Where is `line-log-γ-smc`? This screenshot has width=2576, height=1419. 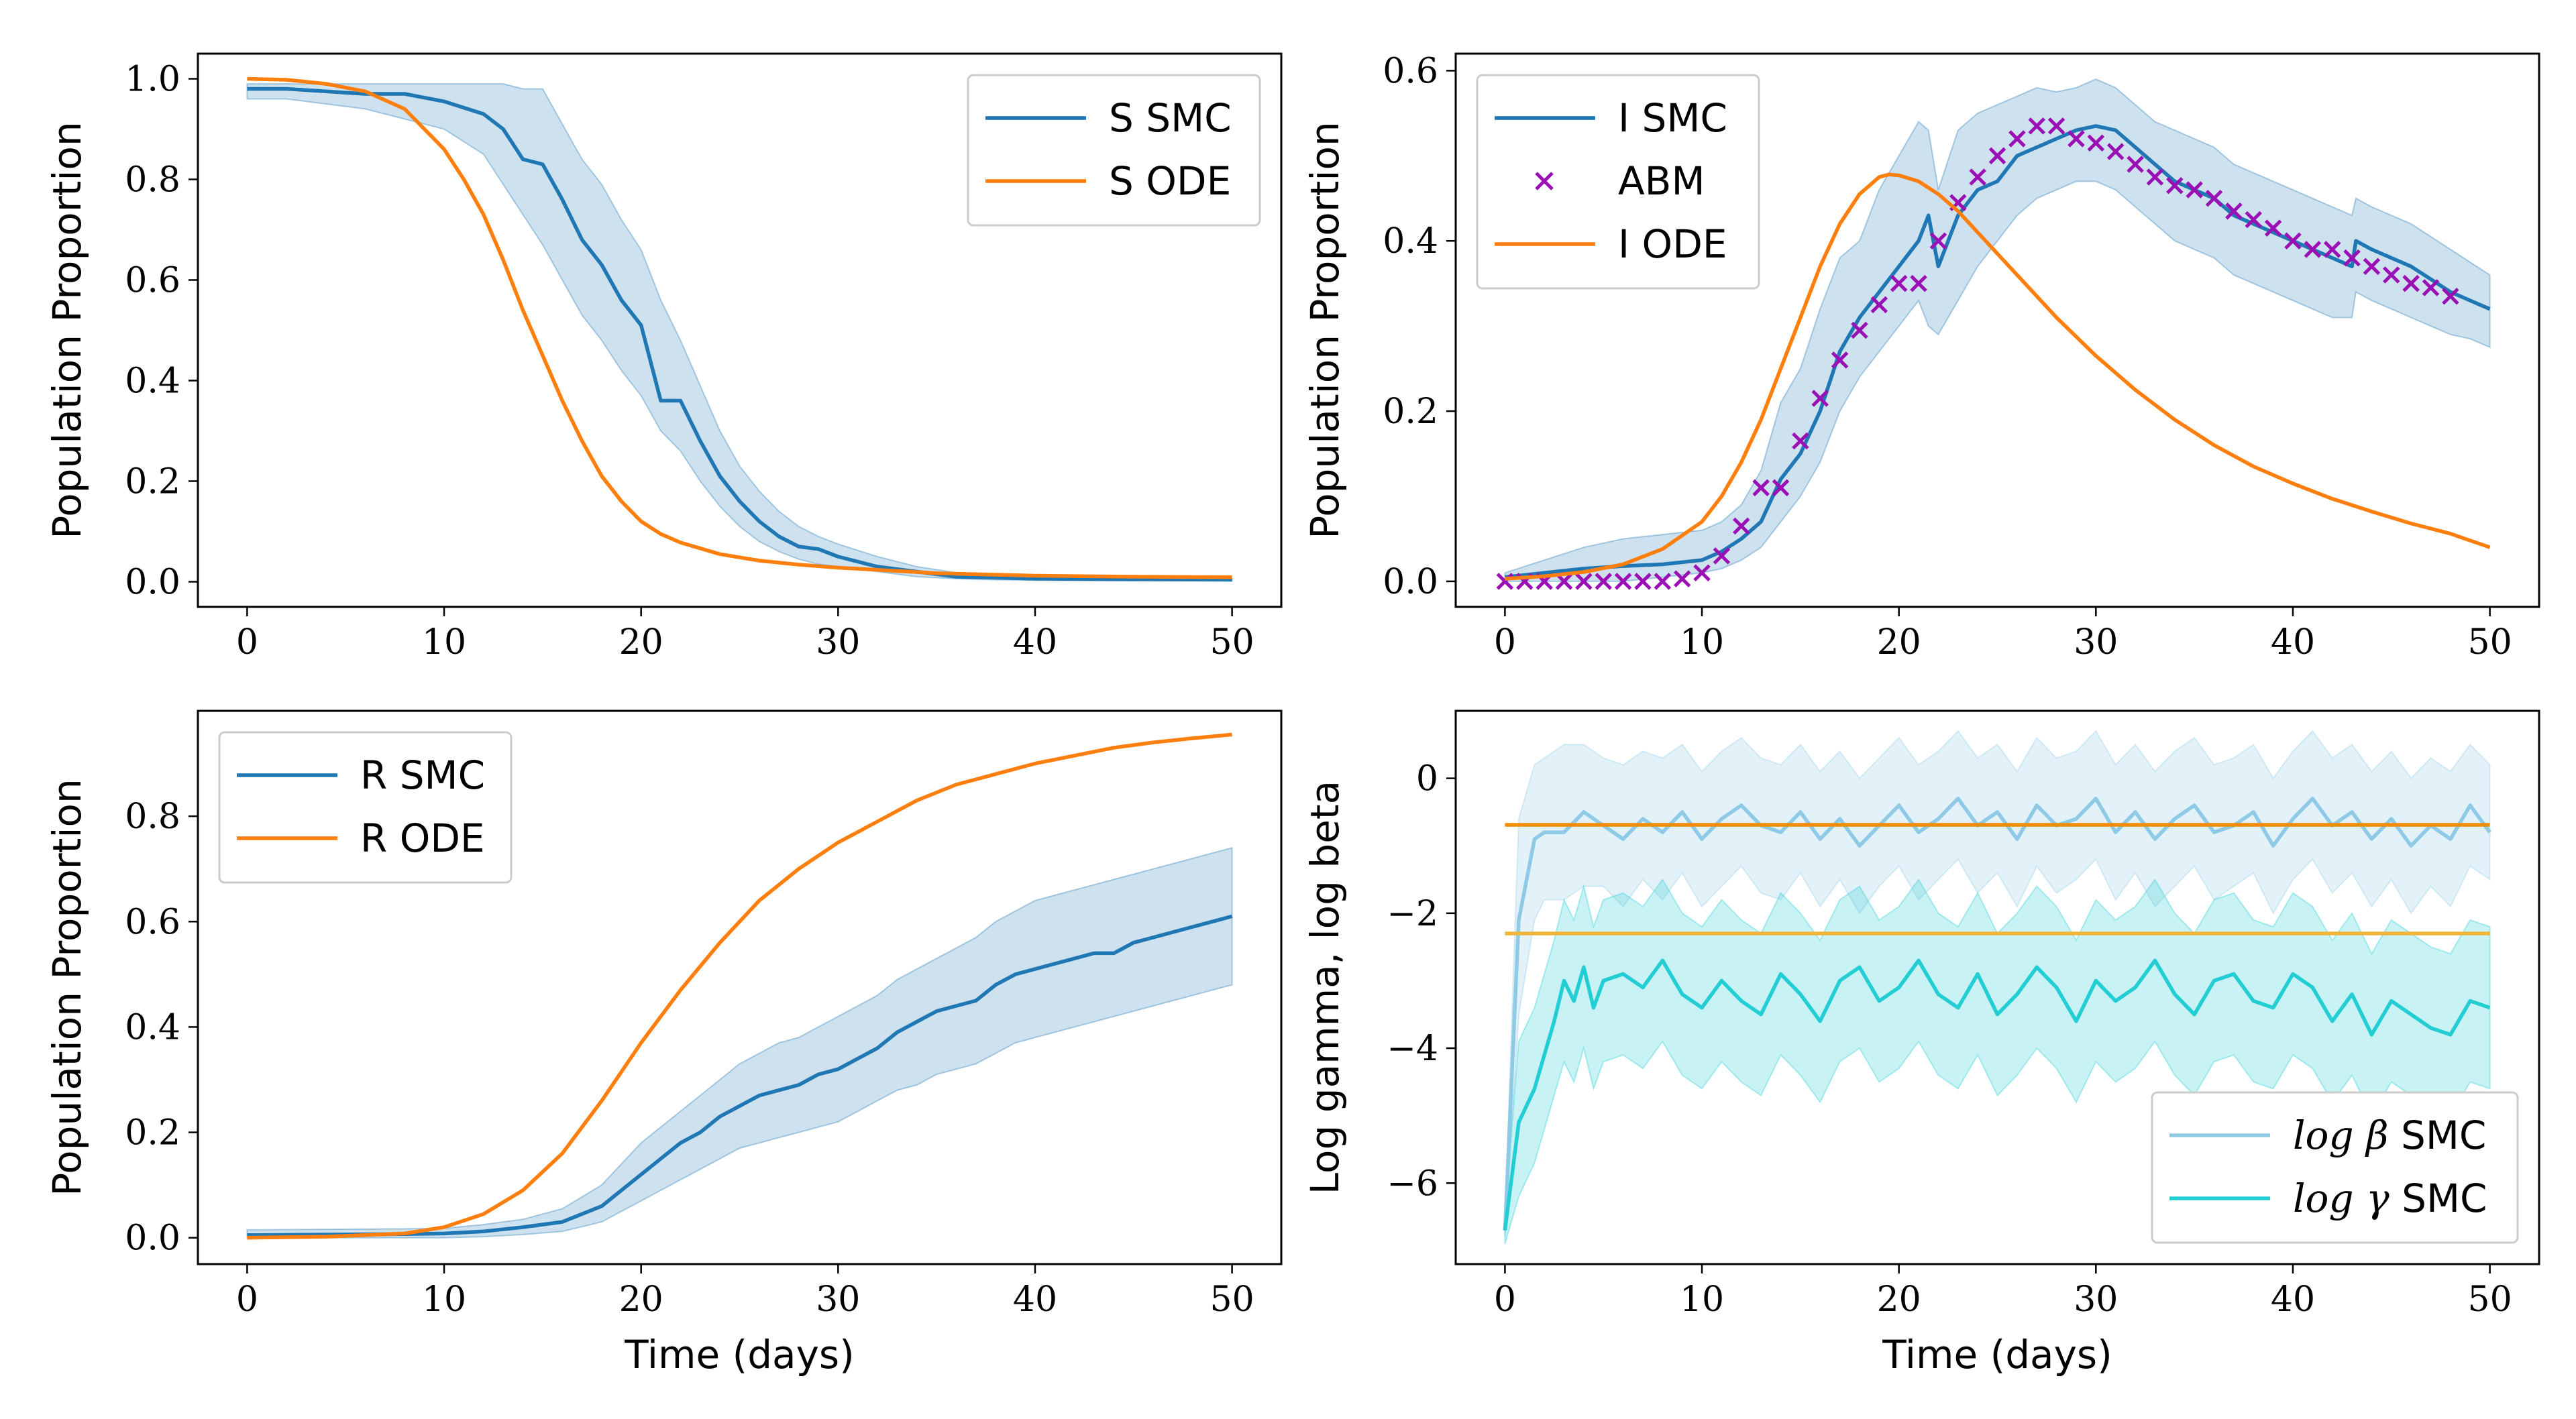
line-log-γ-smc is located at coordinates (1997, 1095).